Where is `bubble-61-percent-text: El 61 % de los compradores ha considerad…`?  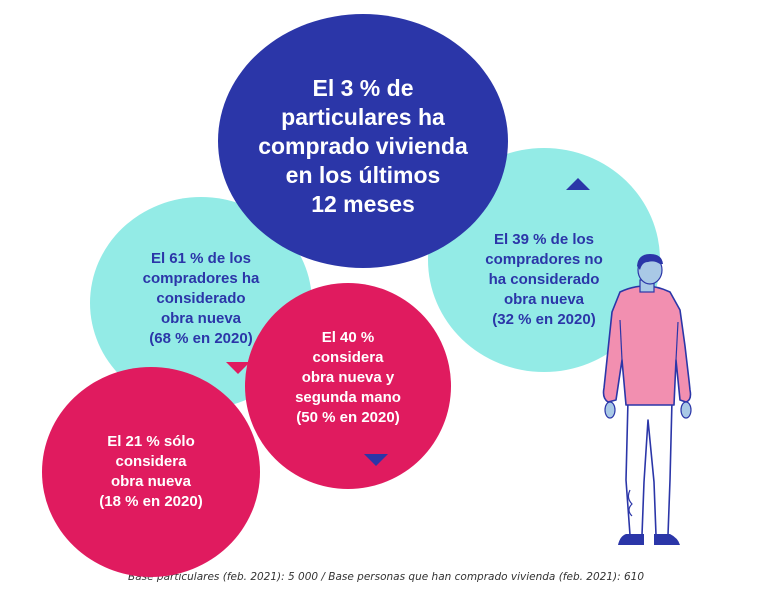 bubble-61-percent-text: El 61 % de los compradores ha considerad… is located at coordinates (201, 298).